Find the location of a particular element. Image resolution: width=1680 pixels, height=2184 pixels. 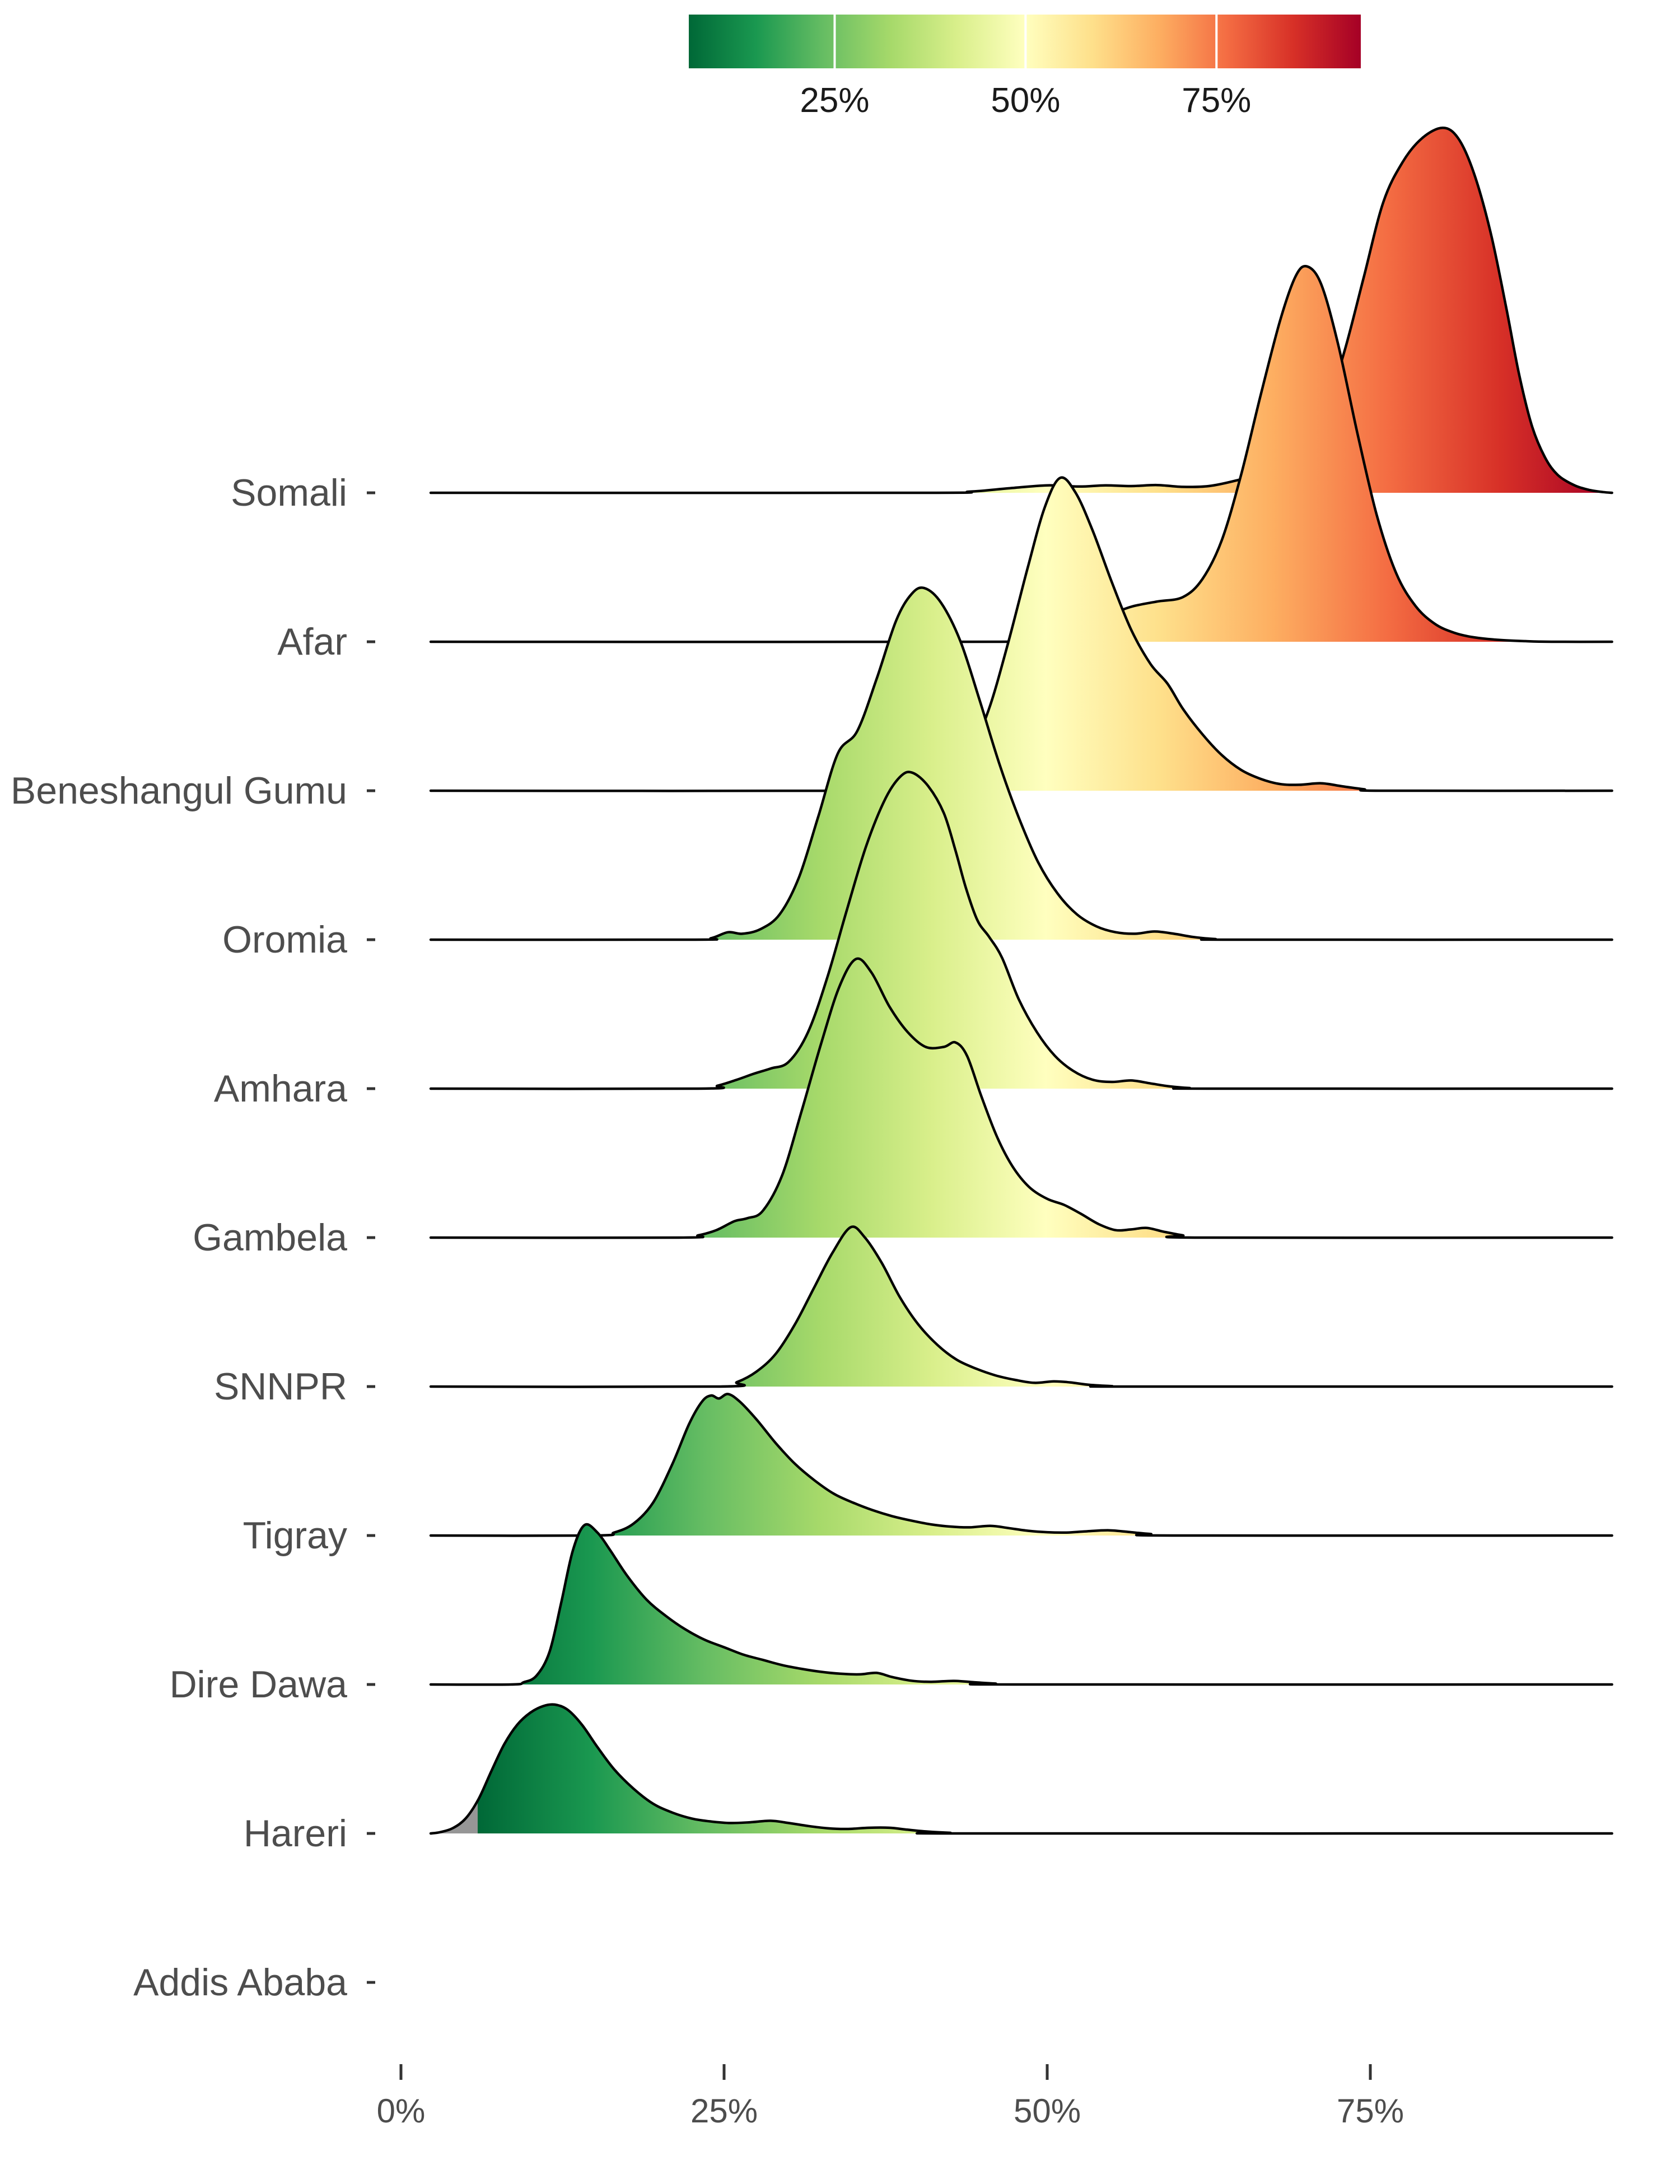

ridge-fill-snnpr is located at coordinates (1022, 1306).